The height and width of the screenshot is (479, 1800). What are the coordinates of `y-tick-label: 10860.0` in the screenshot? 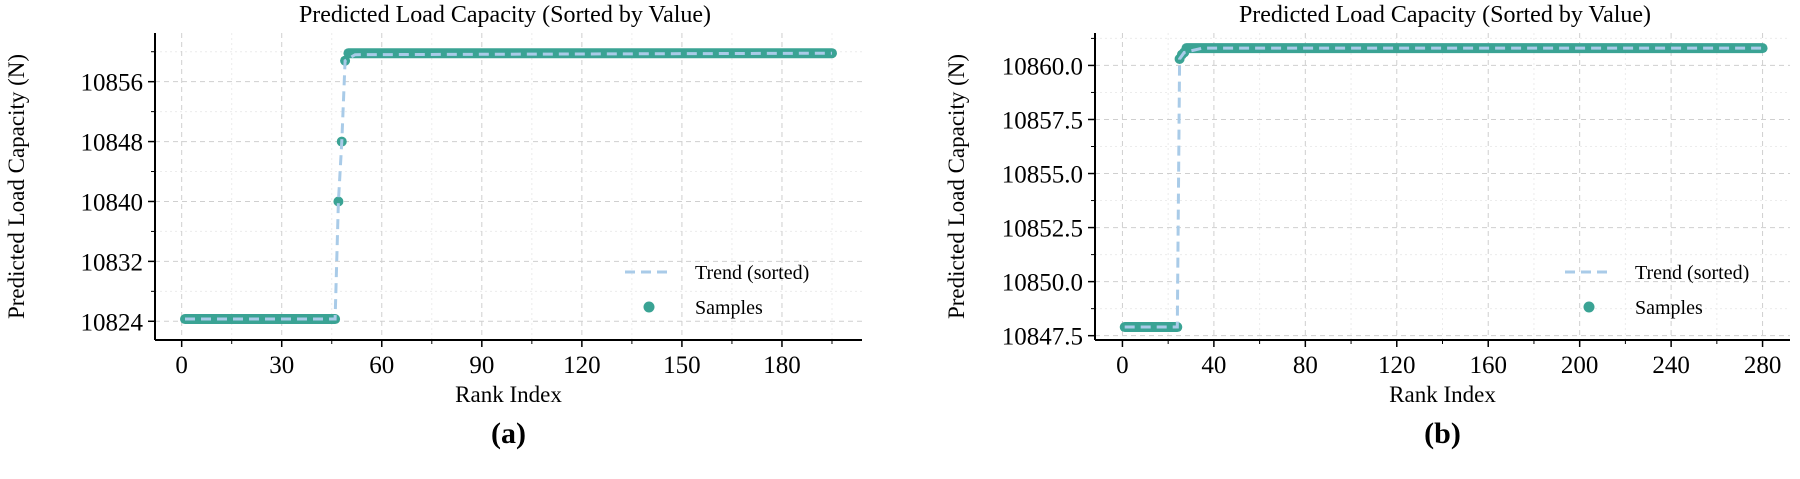 It's located at (1042, 66).